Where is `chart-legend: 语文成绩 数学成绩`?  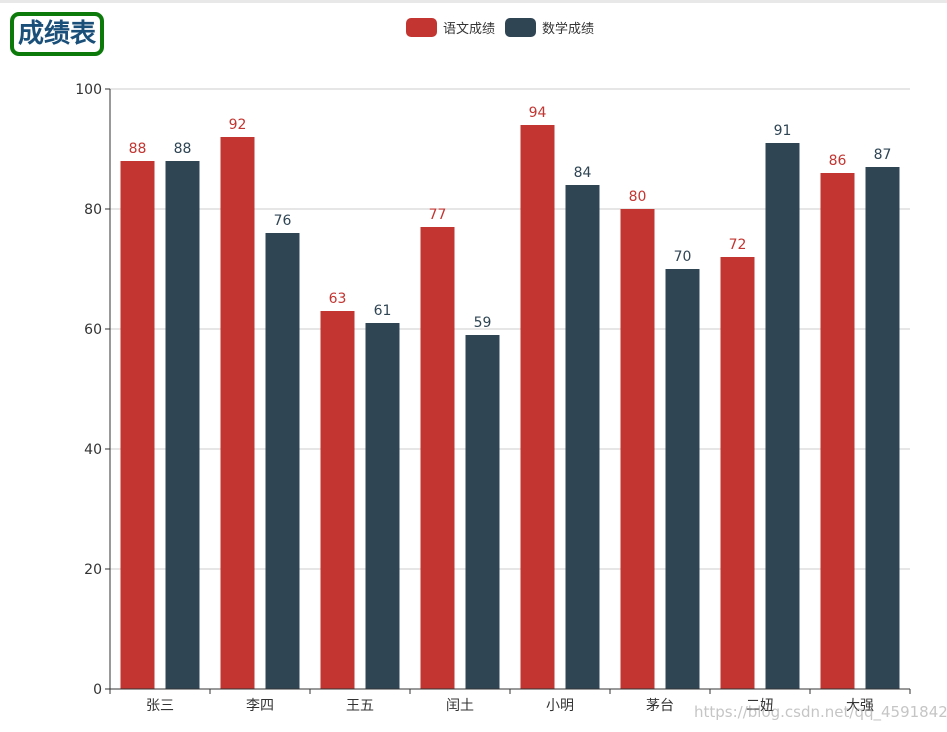
chart-legend: 语文成绩 数学成绩 is located at coordinates (505, 27).